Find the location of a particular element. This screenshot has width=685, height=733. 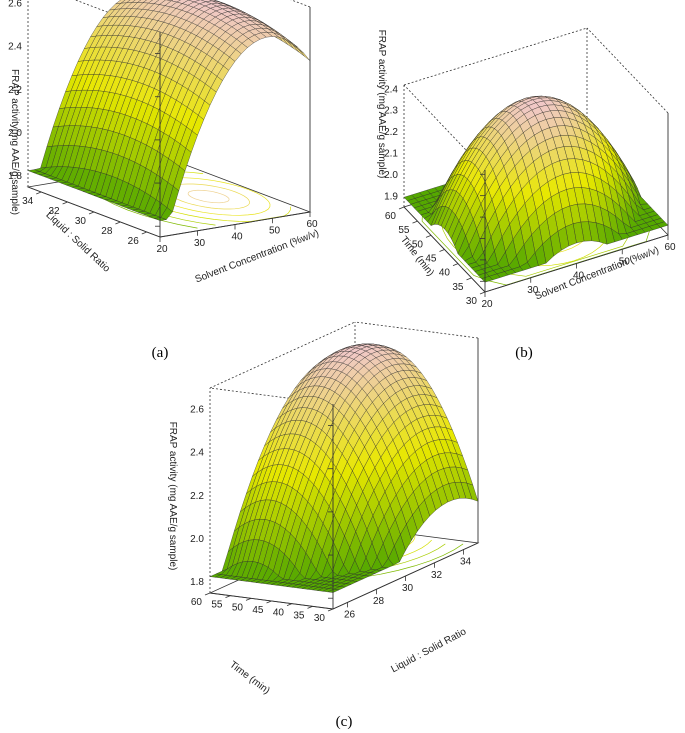

x-tick-label: 34 is located at coordinates (466, 562).